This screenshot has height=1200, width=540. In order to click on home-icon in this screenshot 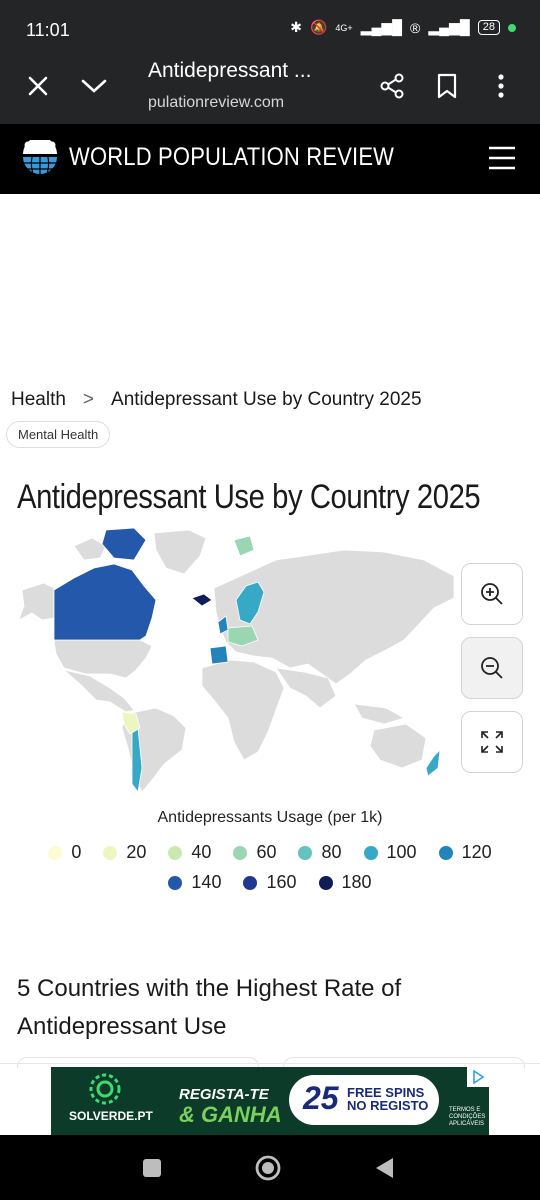, I will do `click(268, 1170)`.